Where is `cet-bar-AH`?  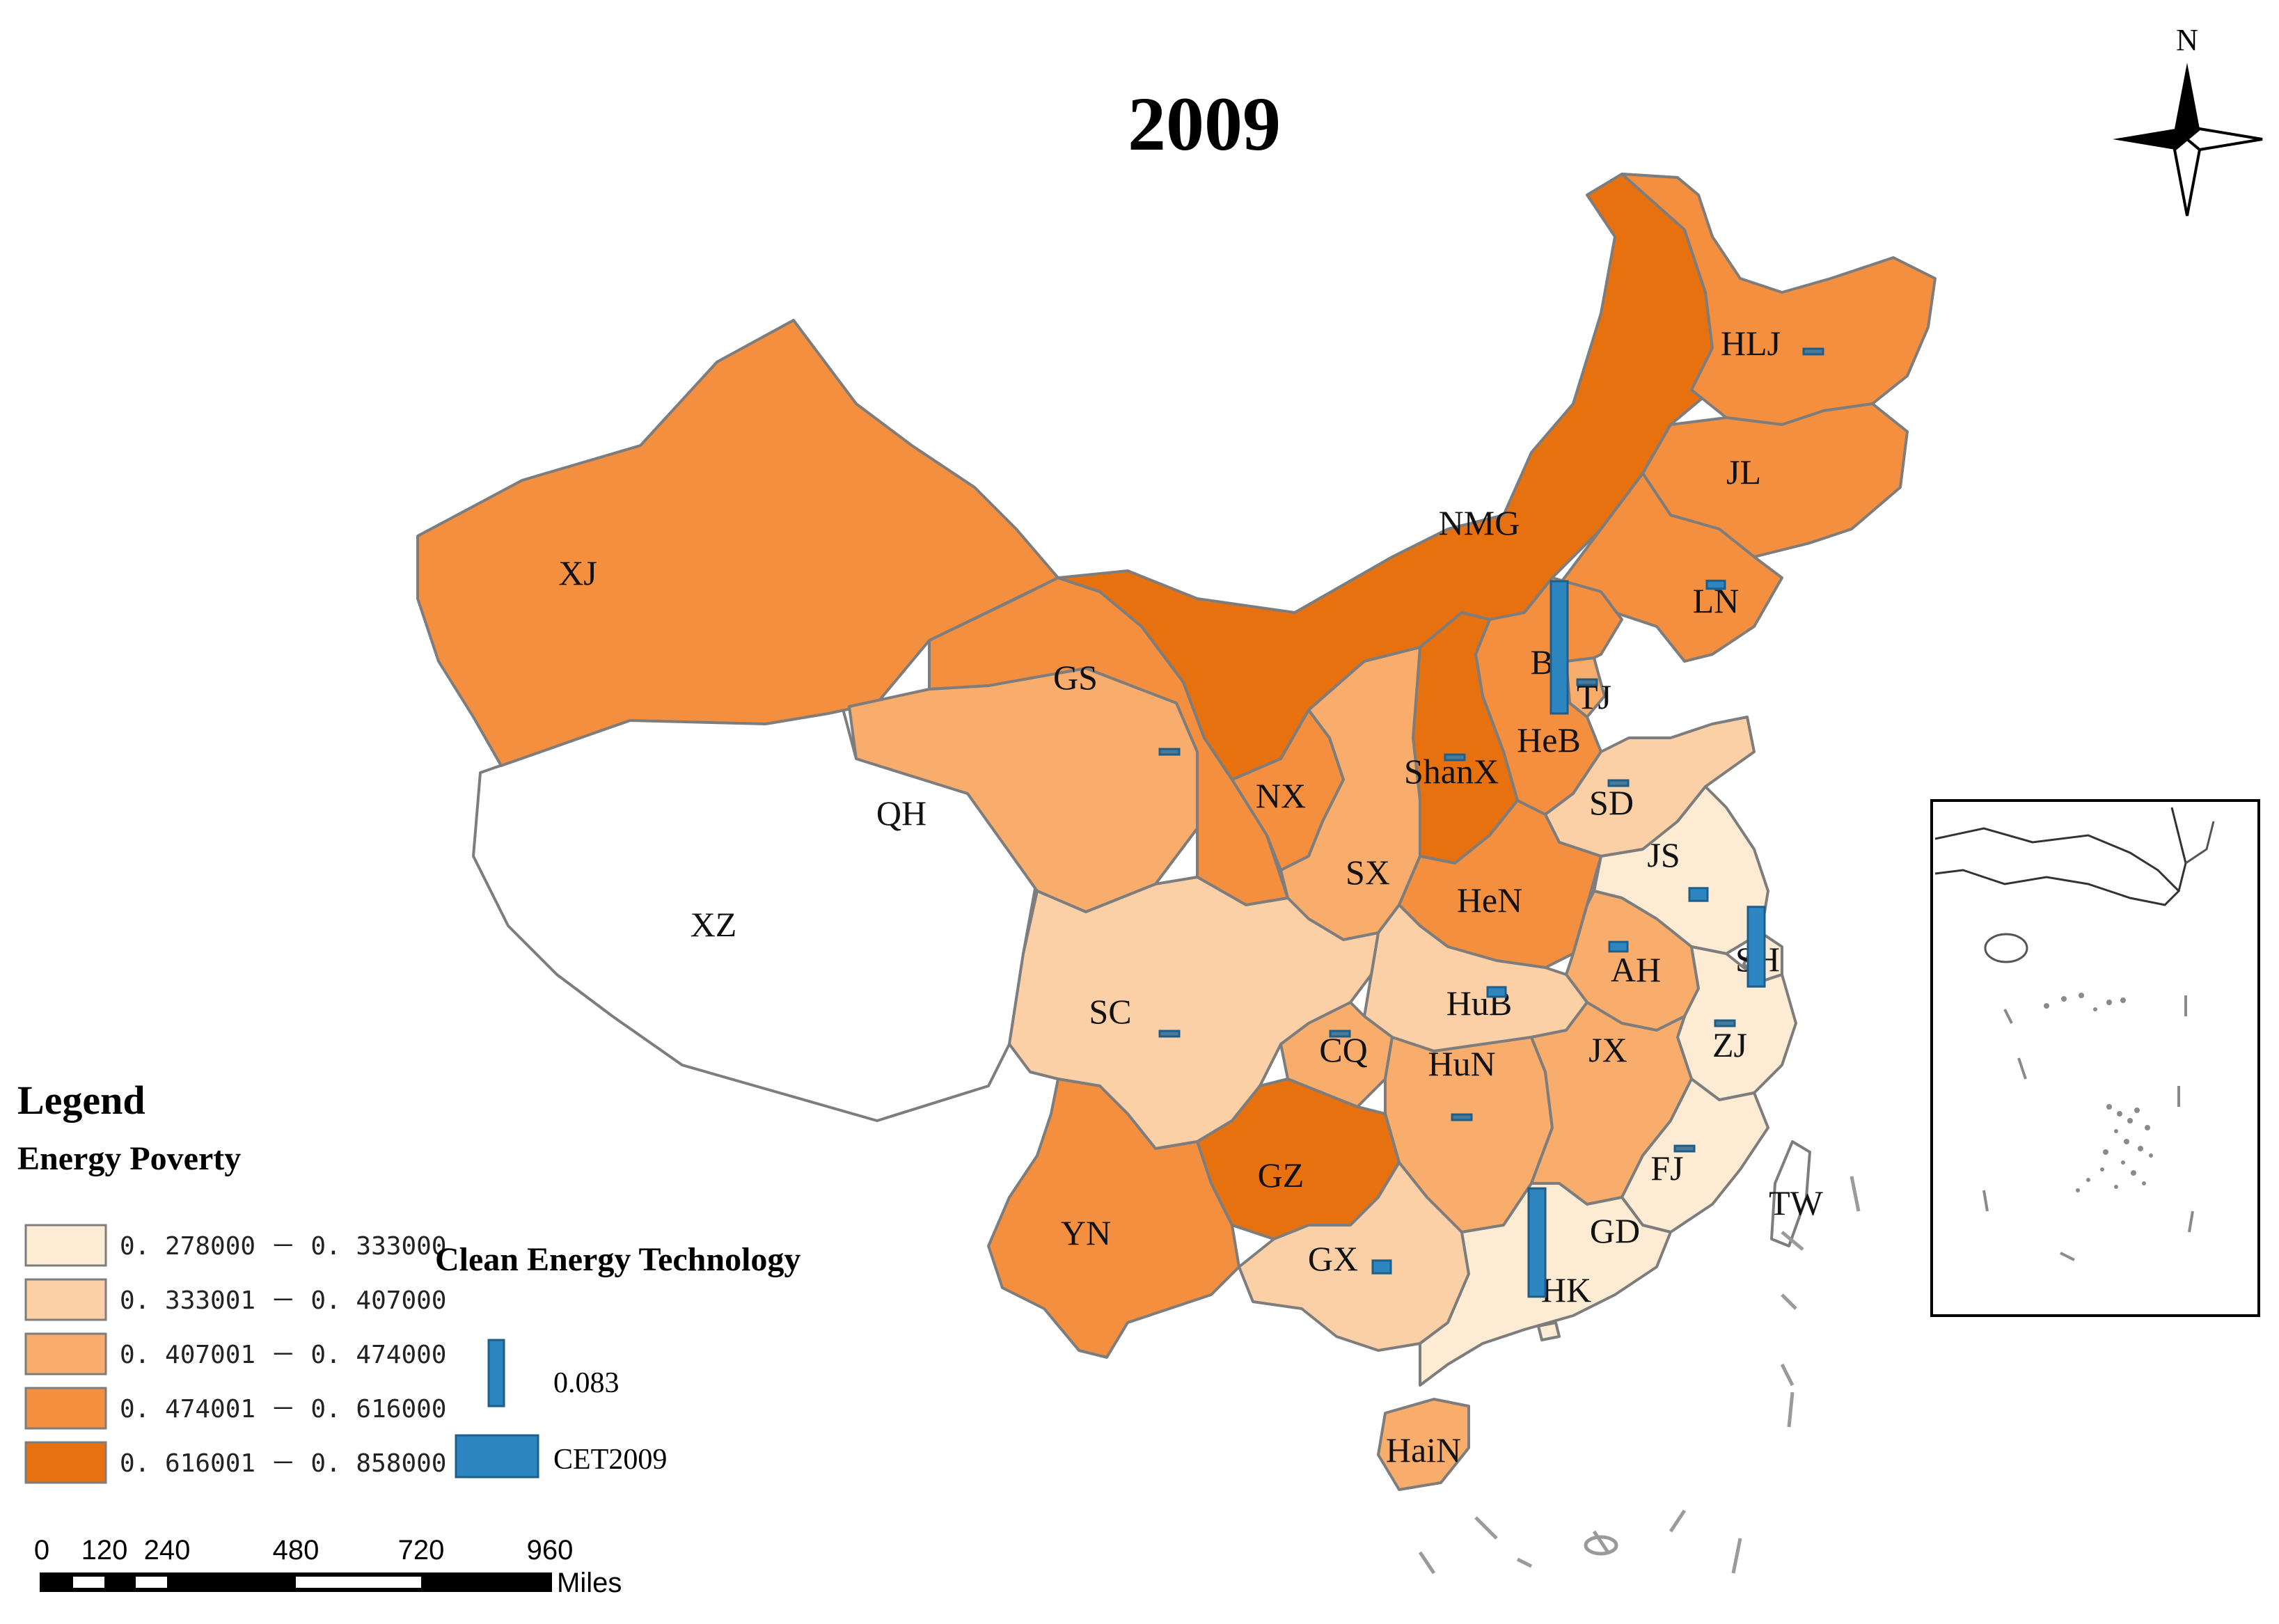
cet-bar-AH is located at coordinates (1618, 946).